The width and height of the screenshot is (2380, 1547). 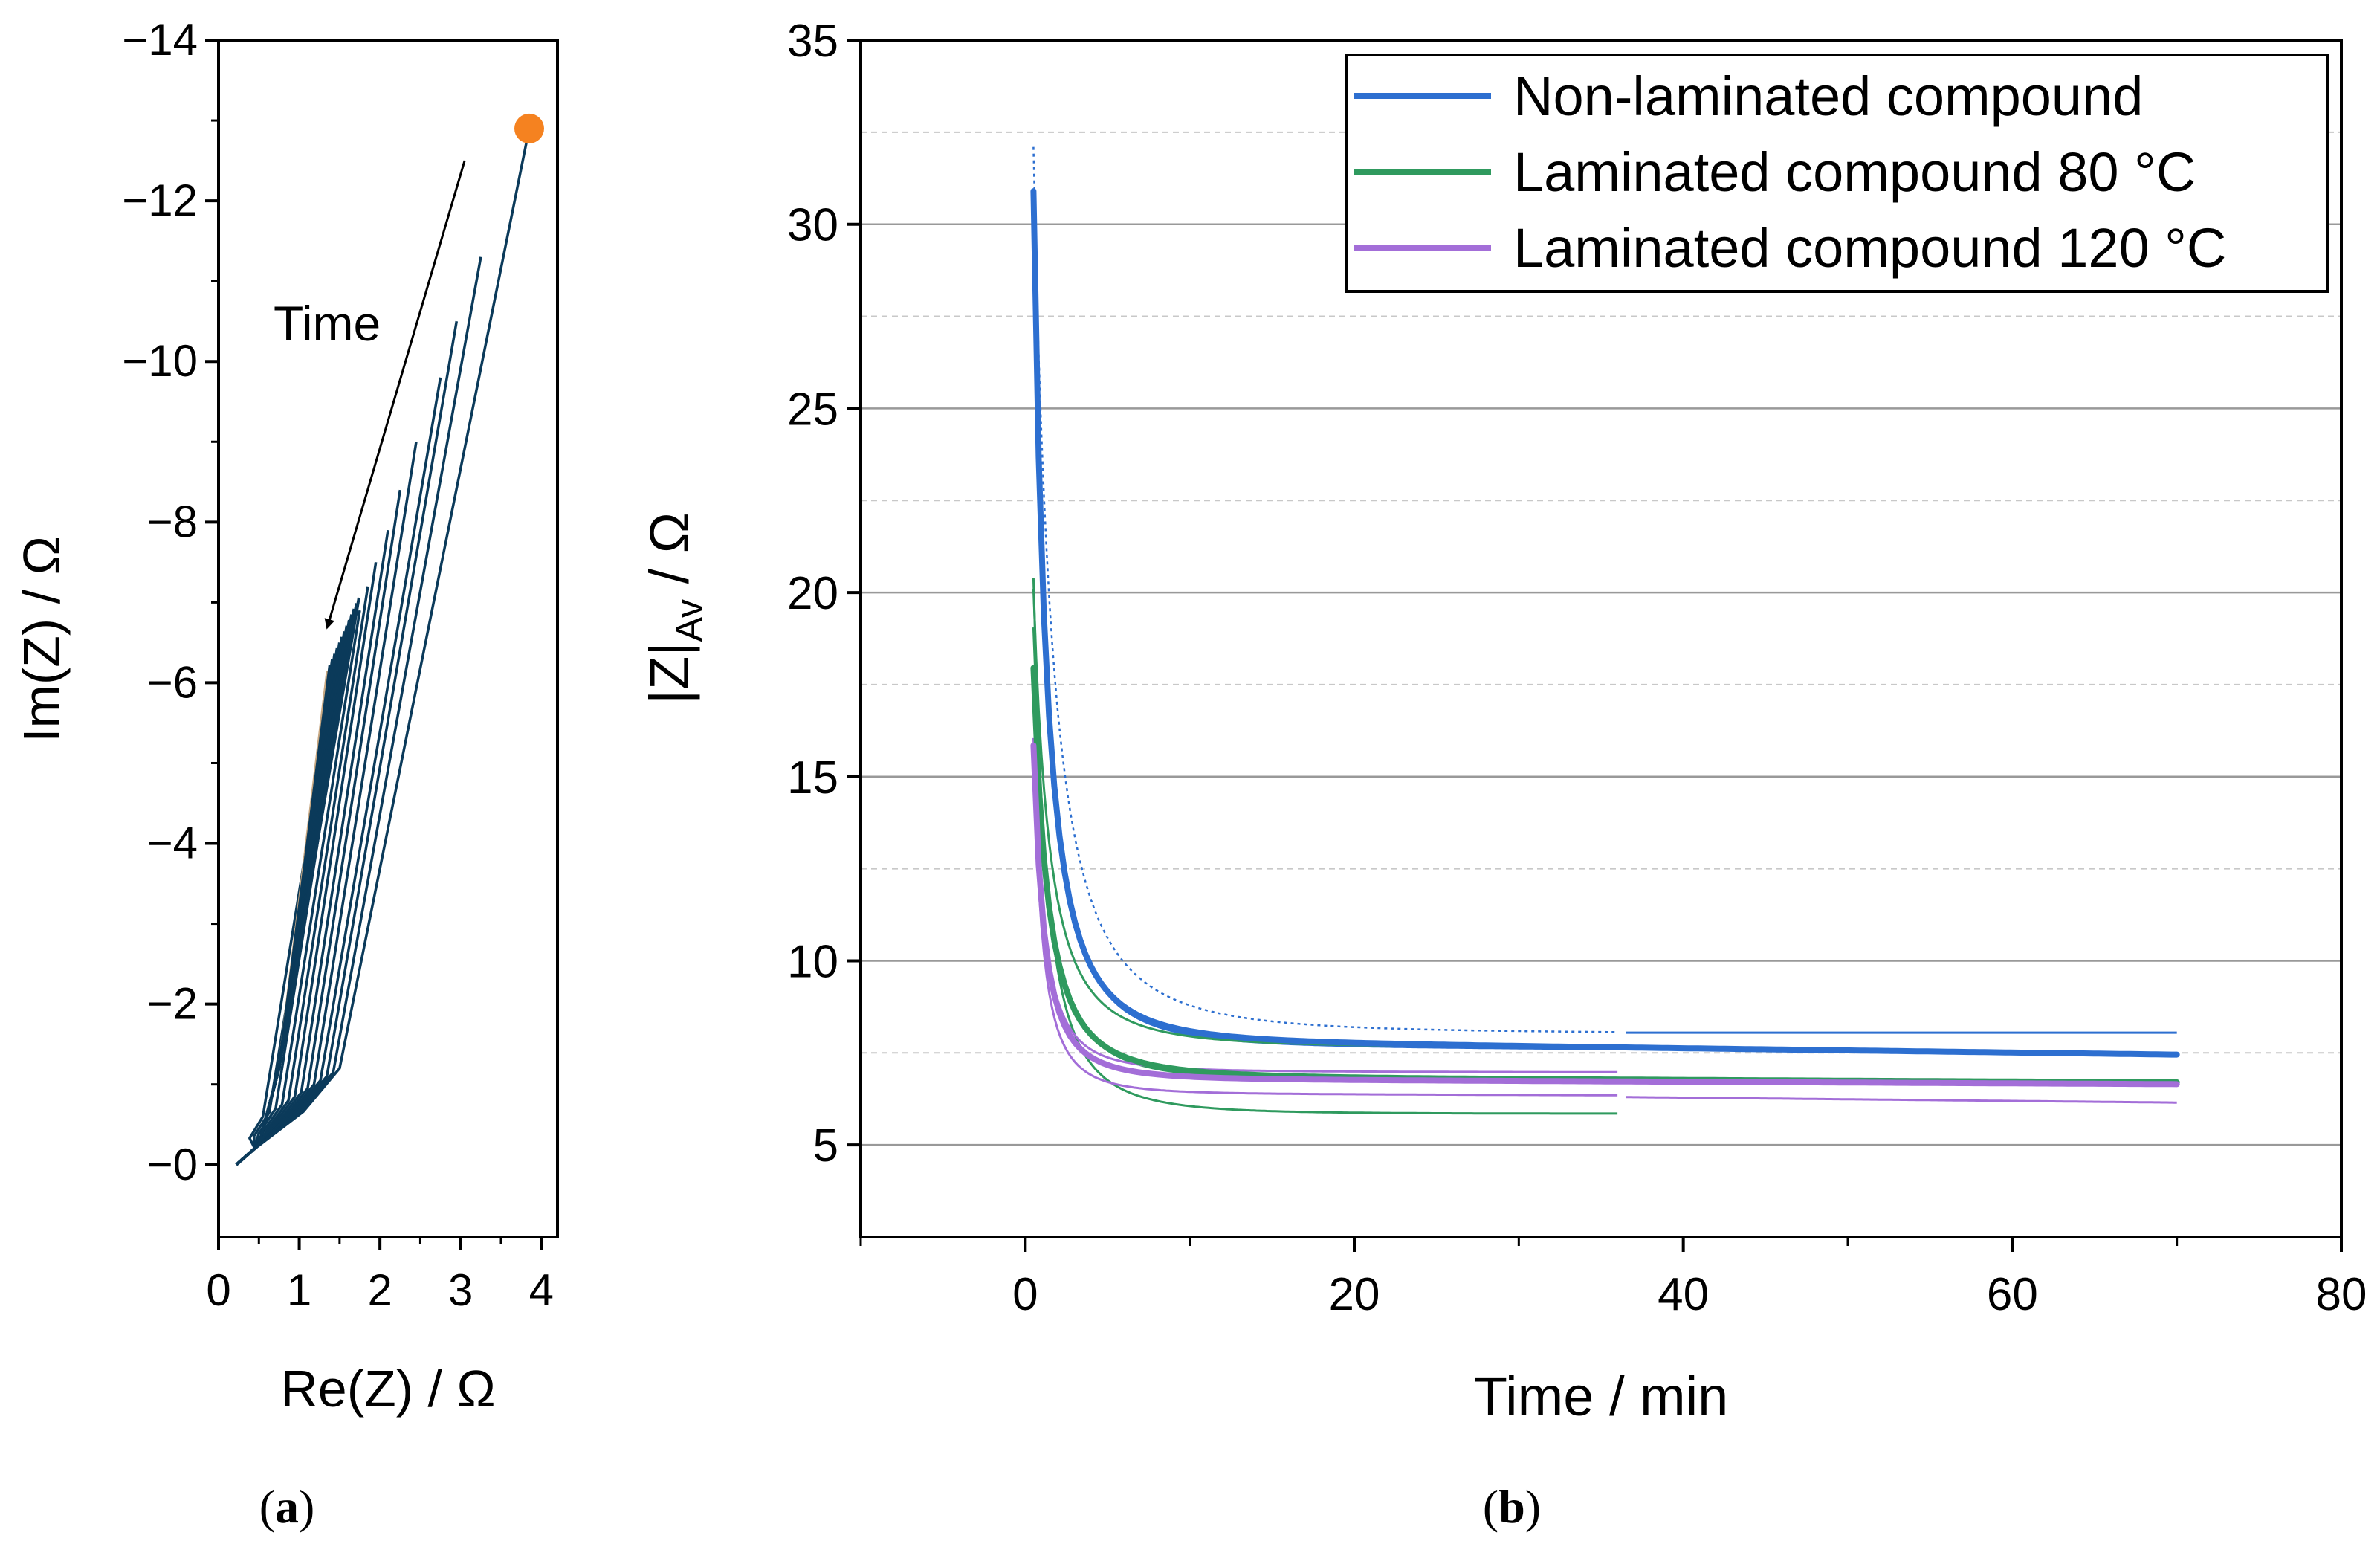 I want to click on impedance-y-axis-label-unit: / Ω, so click(x=669, y=555).